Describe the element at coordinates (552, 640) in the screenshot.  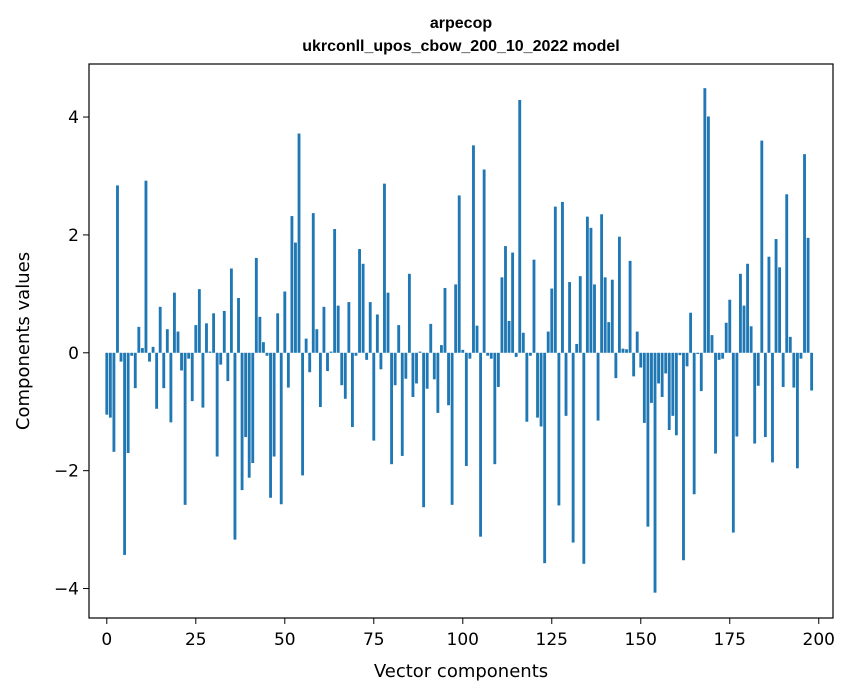
I see `x-tick-label: 125` at that location.